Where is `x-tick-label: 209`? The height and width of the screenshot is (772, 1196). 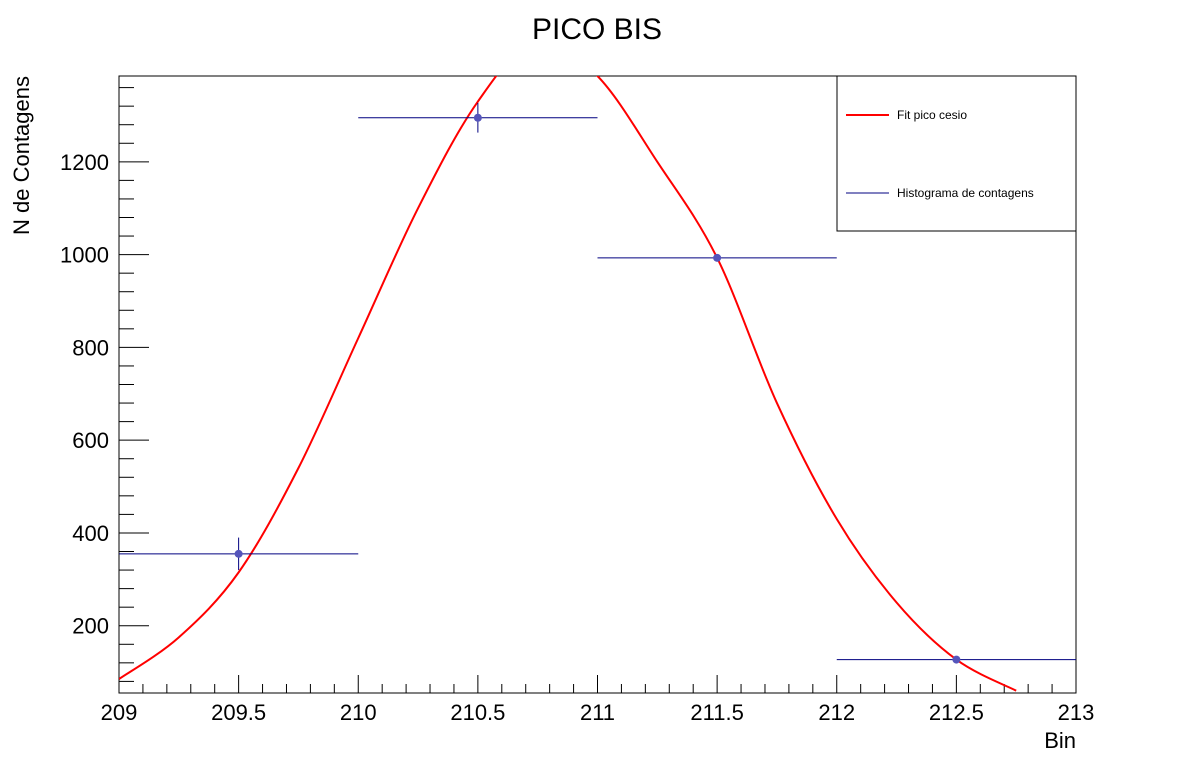
x-tick-label: 209 is located at coordinates (119, 712).